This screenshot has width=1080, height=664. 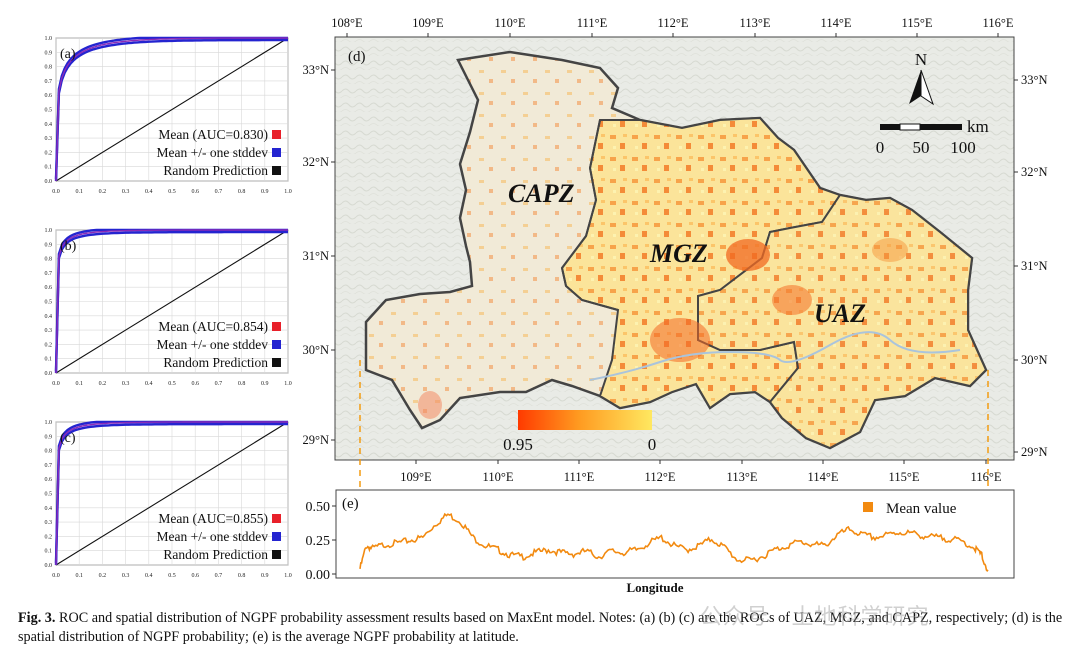 I want to click on scale-bar: km 0 50 100, so click(x=932, y=137).